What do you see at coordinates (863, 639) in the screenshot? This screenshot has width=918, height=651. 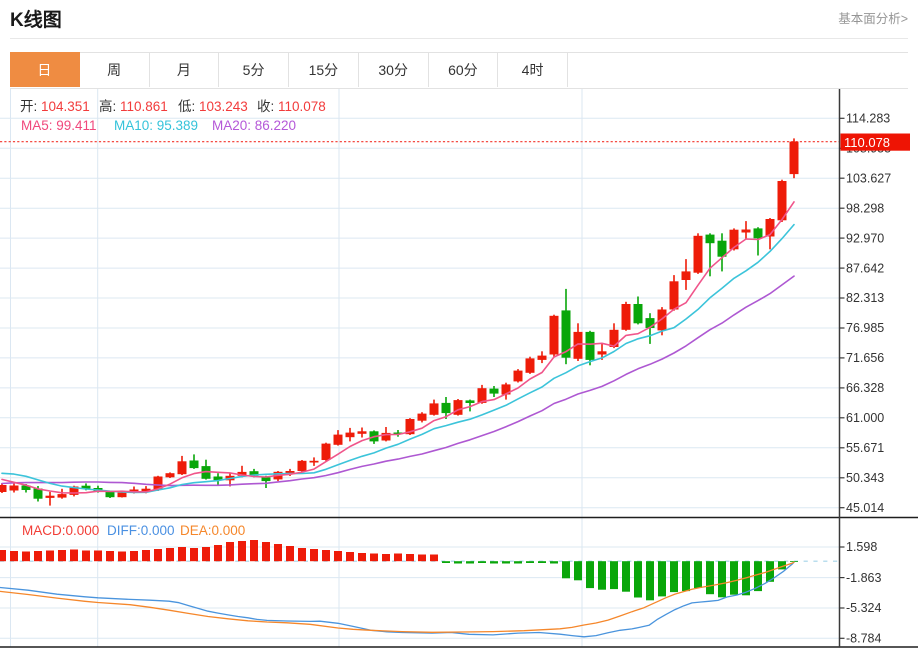 I see `svg-text: -8.784` at bounding box center [863, 639].